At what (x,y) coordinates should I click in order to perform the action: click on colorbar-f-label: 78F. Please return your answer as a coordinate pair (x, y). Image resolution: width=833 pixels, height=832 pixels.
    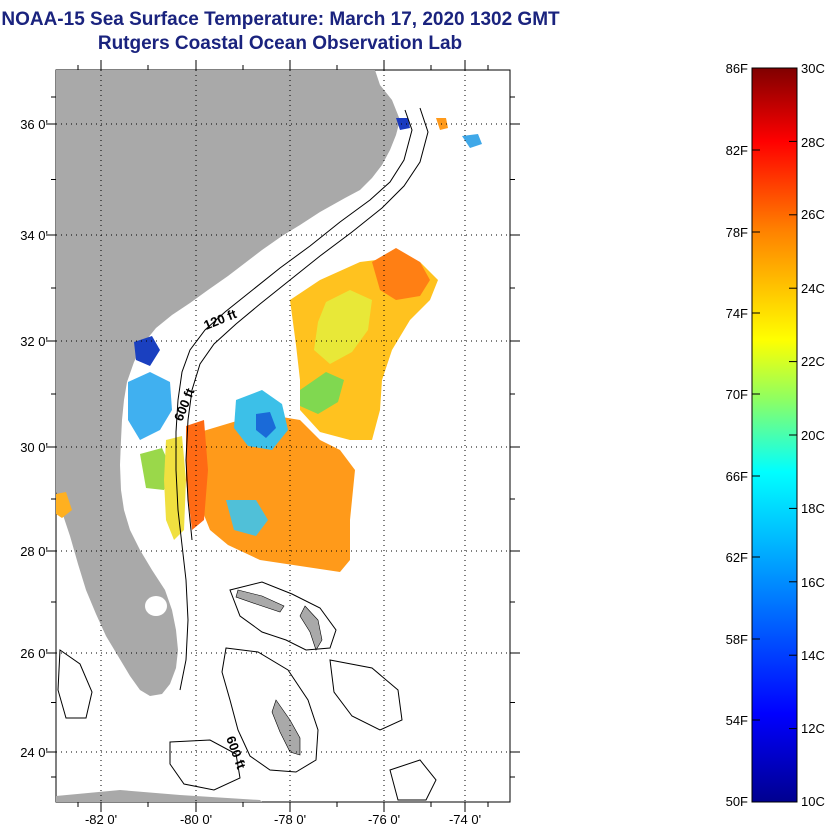
    Looking at the image, I should click on (737, 232).